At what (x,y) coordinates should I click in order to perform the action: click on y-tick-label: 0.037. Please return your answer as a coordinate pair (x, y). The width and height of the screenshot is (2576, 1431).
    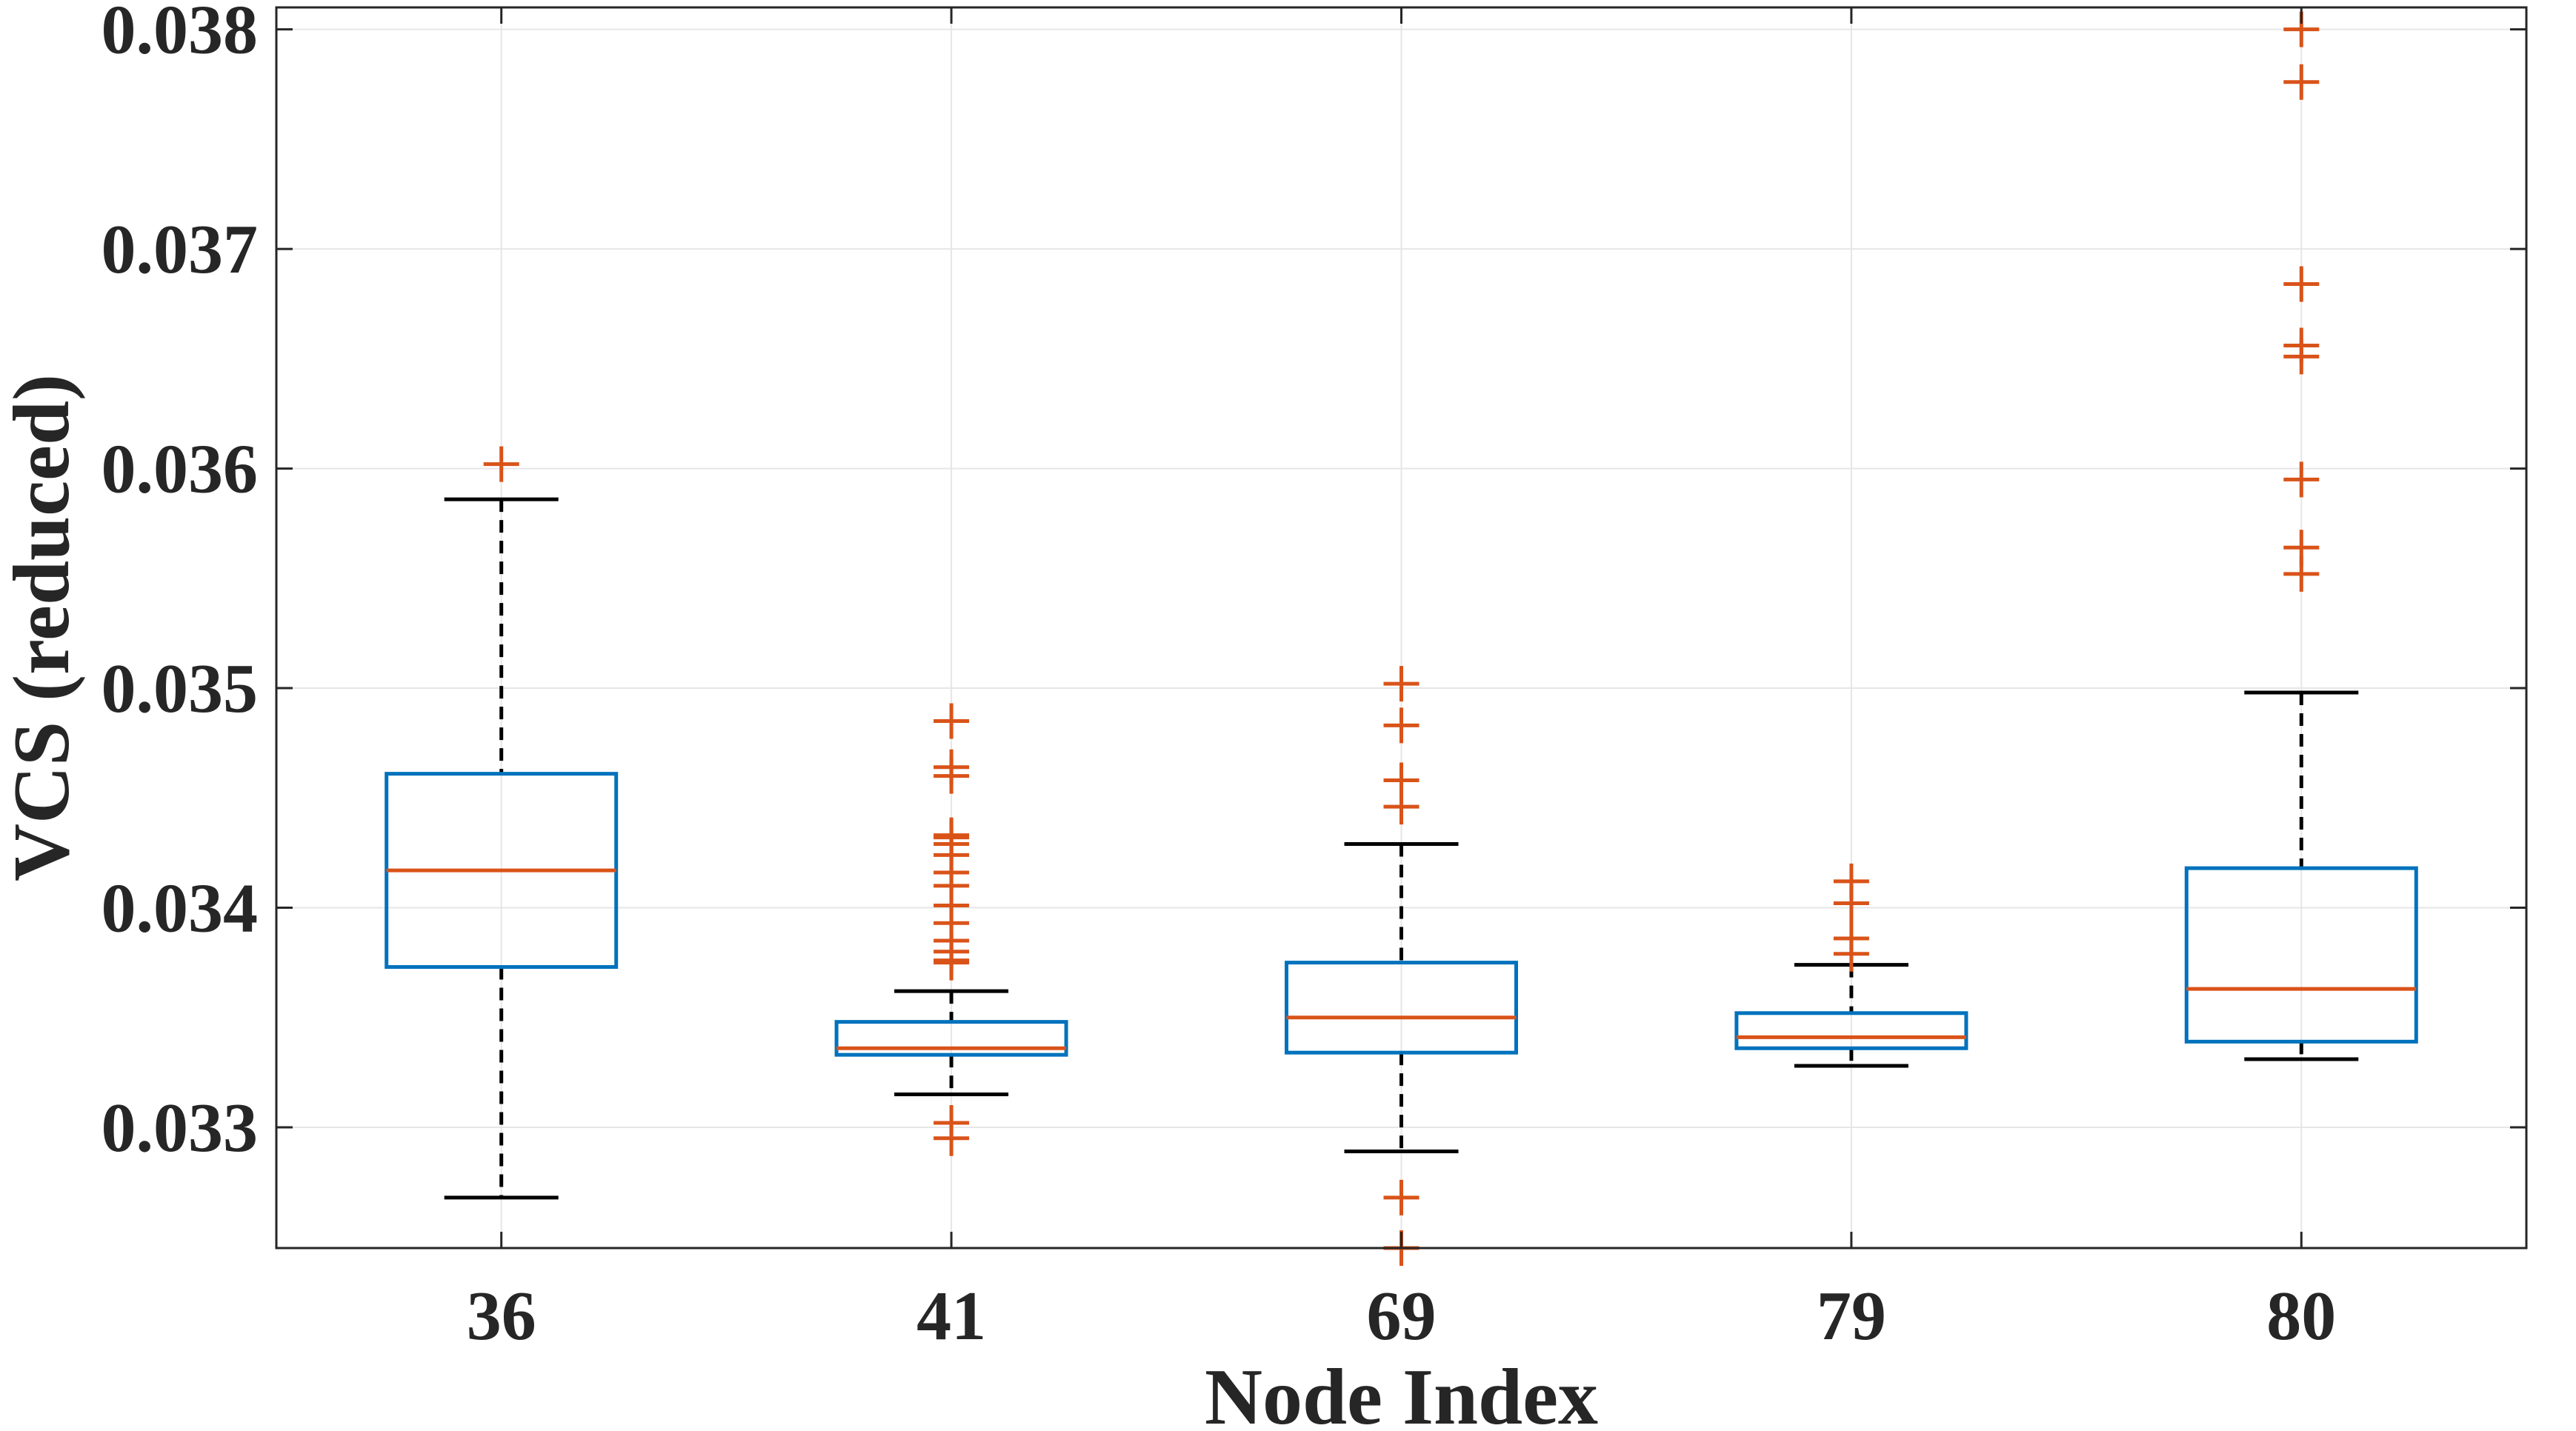
    Looking at the image, I should click on (180, 250).